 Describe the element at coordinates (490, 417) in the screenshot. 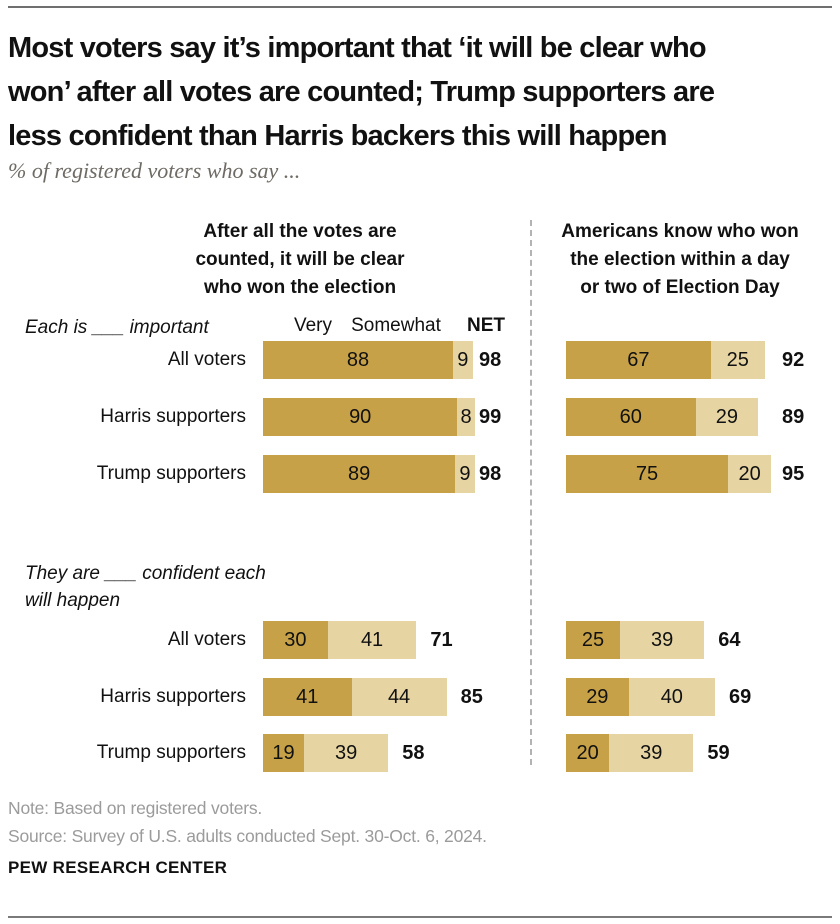

I see `net-value: 99` at that location.